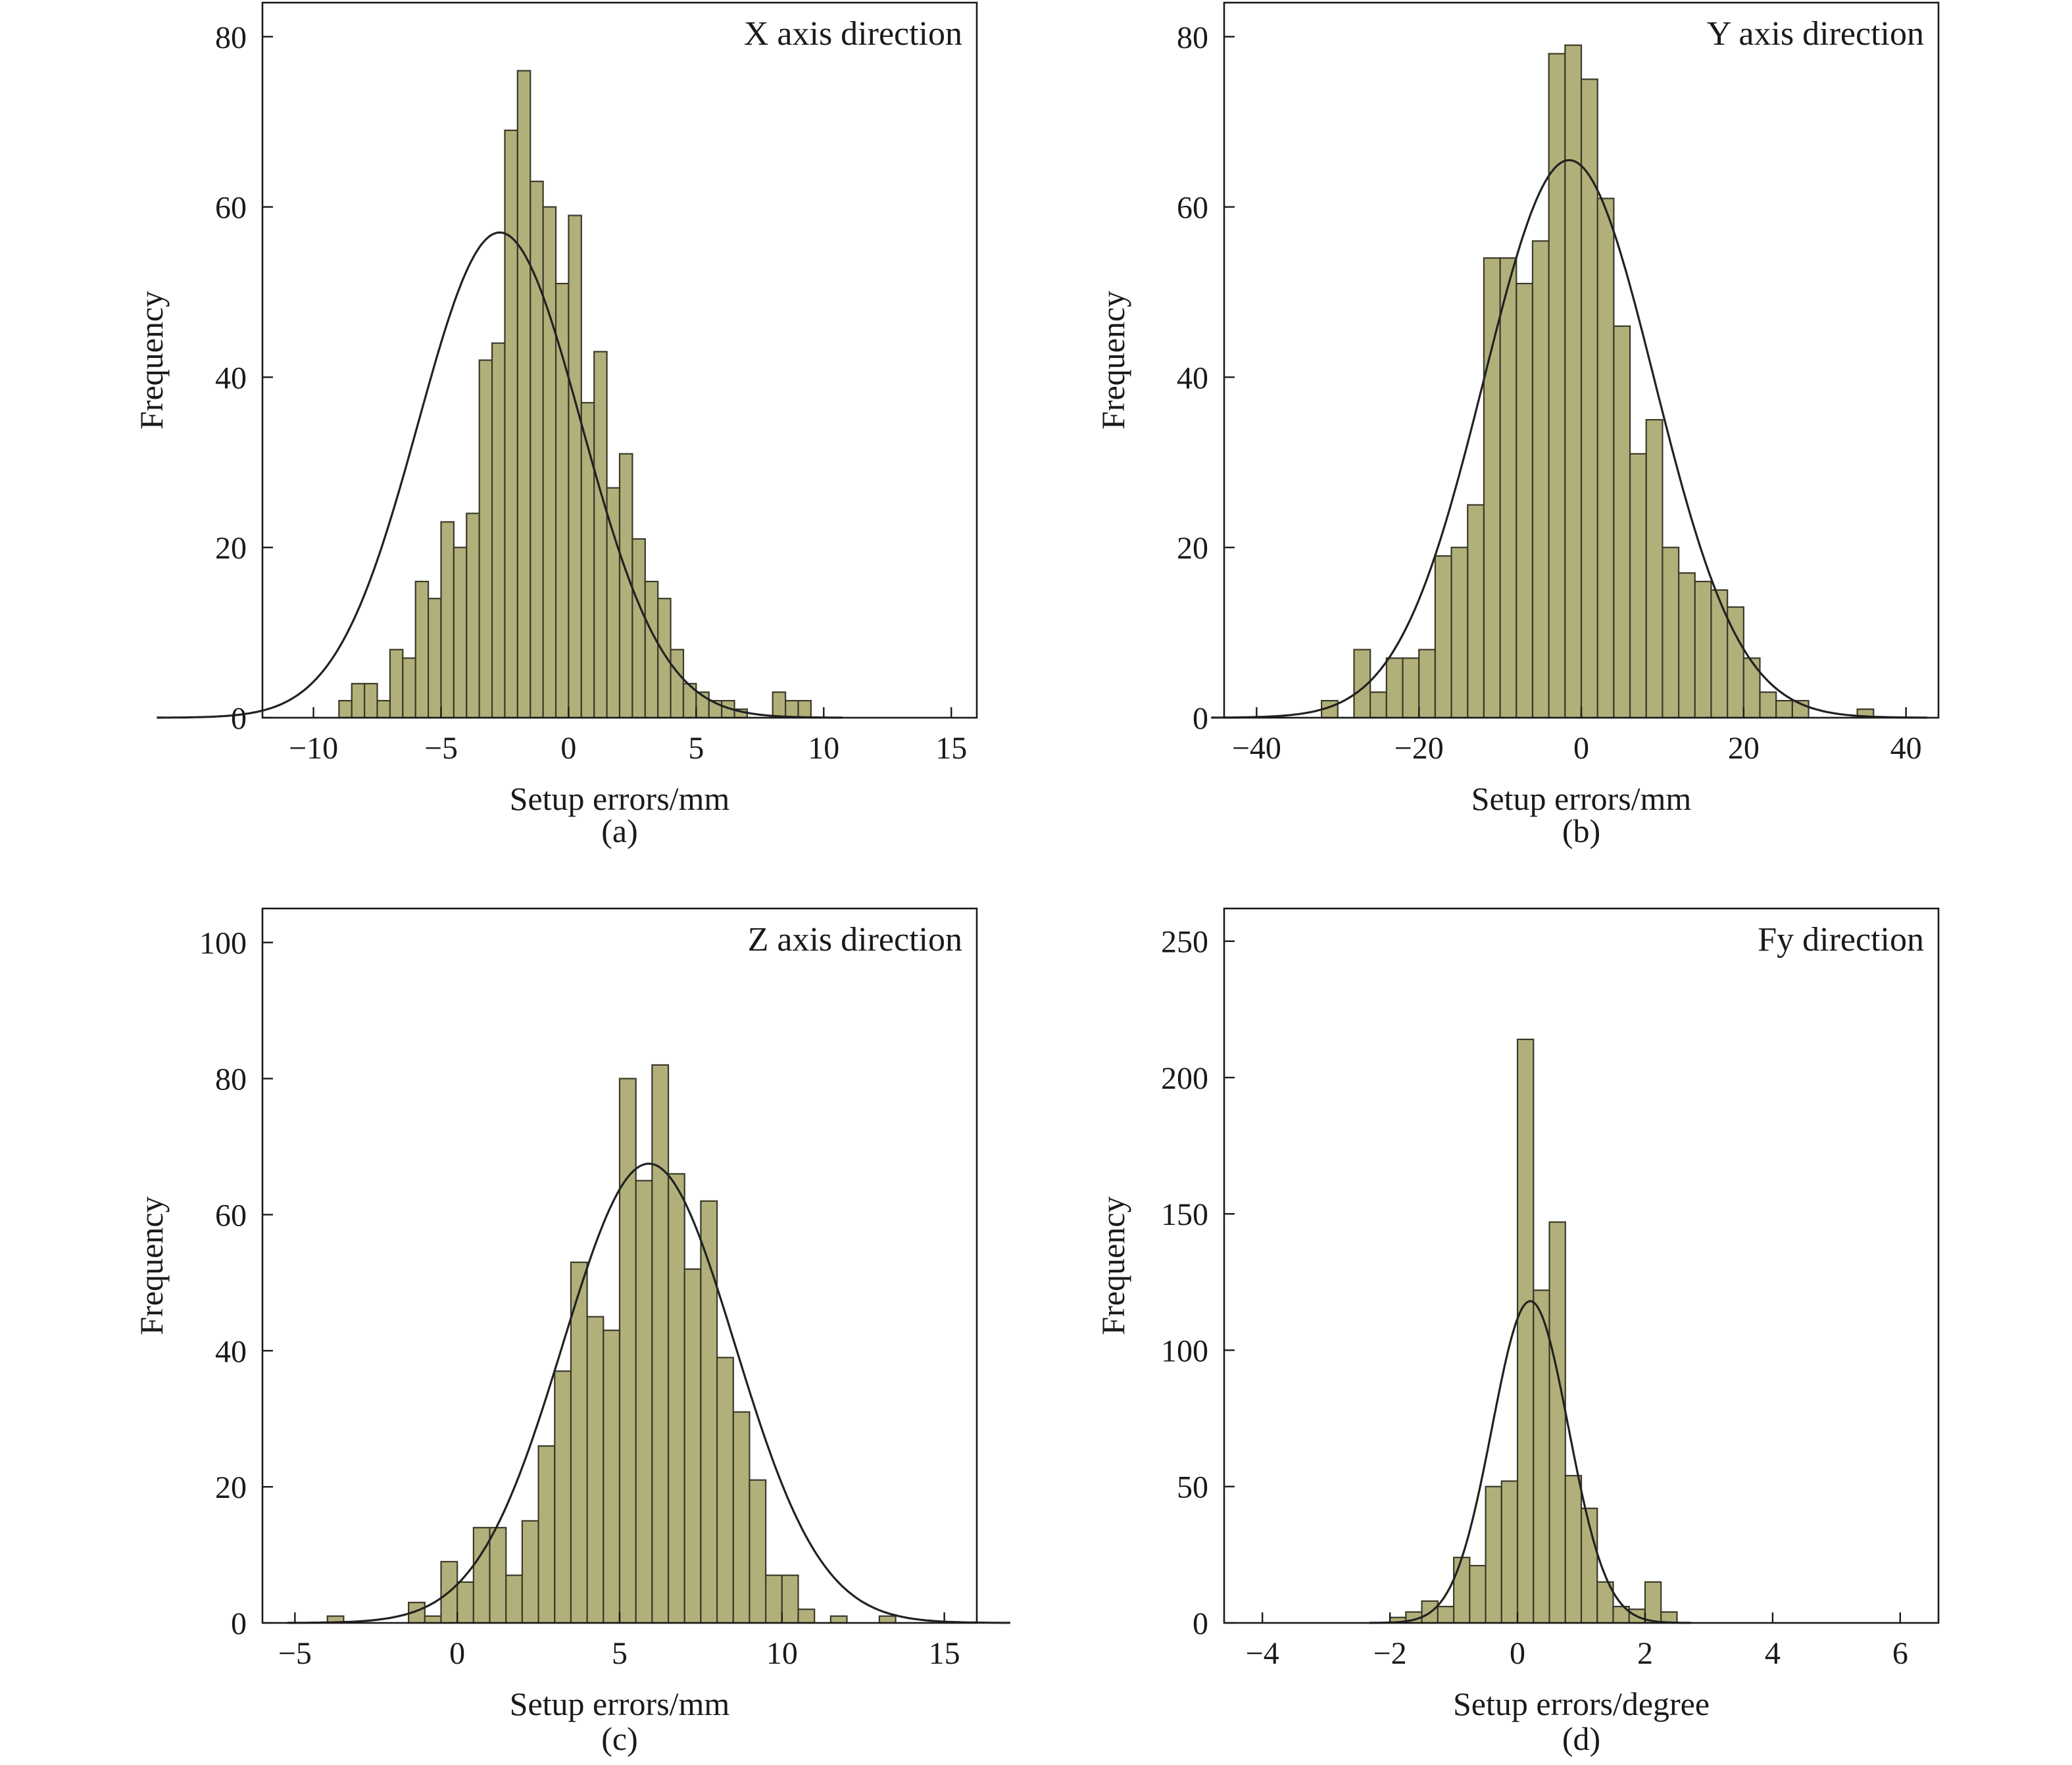  I want to click on direction-annotation: Z axis direction, so click(855, 939).